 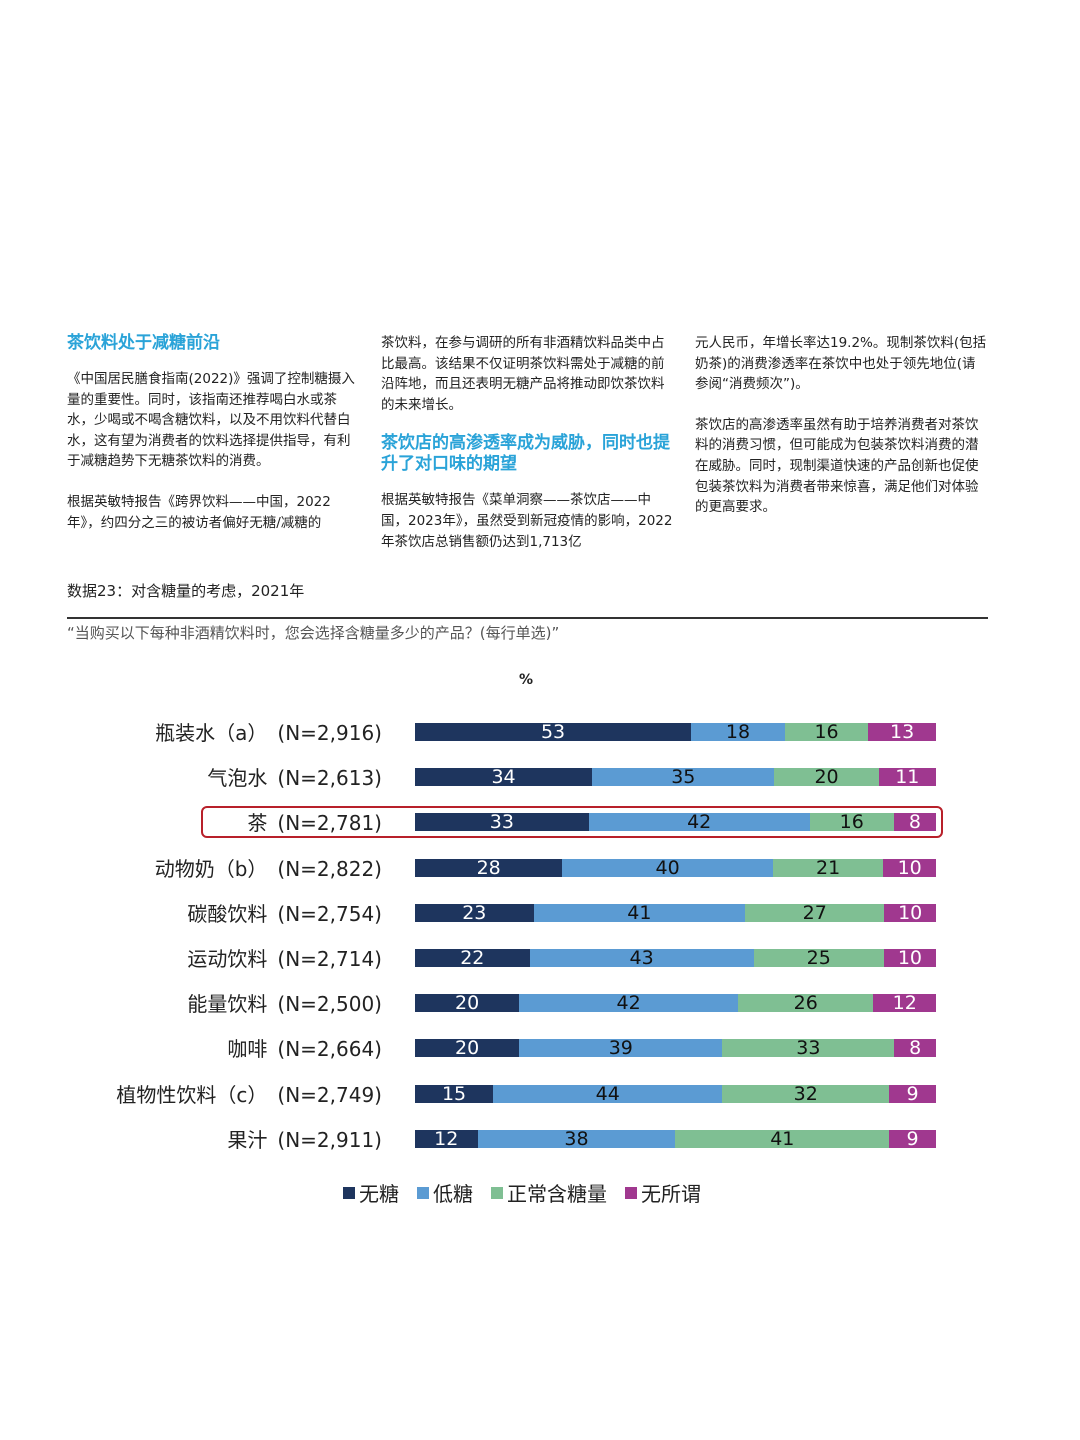 What do you see at coordinates (553, 732) in the screenshot?
I see `bar-segment: 53` at bounding box center [553, 732].